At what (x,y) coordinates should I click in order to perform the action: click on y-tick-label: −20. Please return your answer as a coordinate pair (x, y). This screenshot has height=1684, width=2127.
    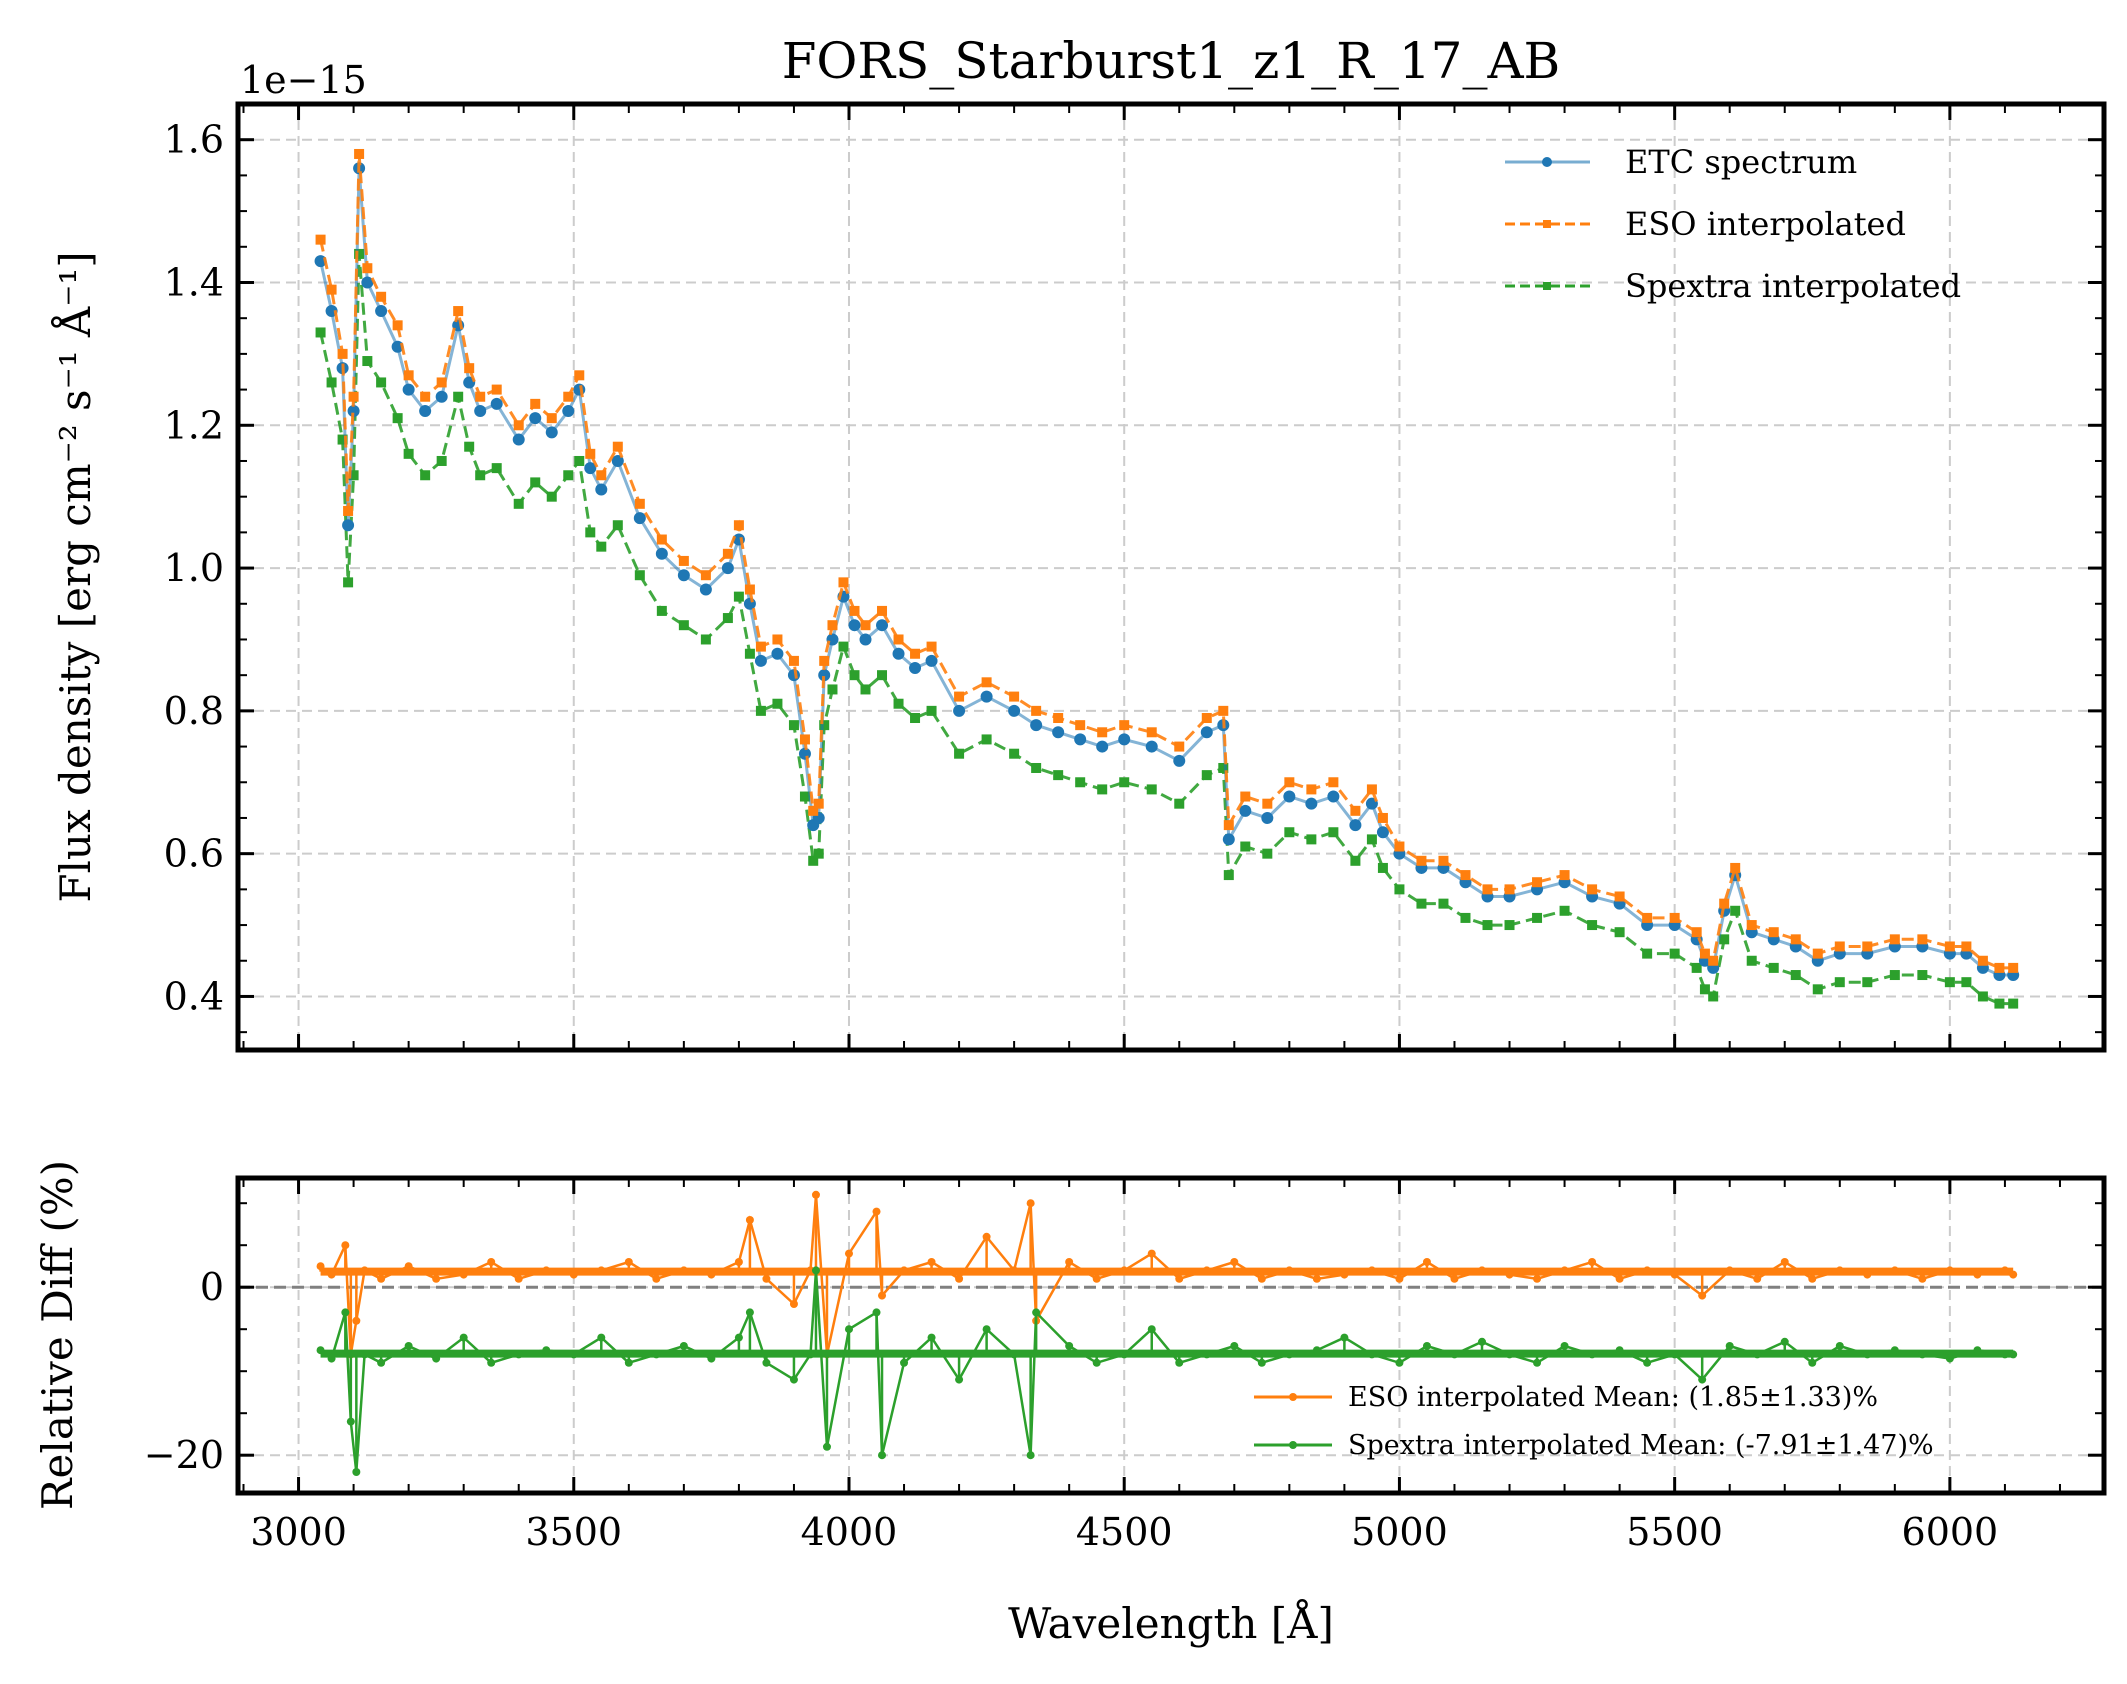
    Looking at the image, I should click on (184, 1455).